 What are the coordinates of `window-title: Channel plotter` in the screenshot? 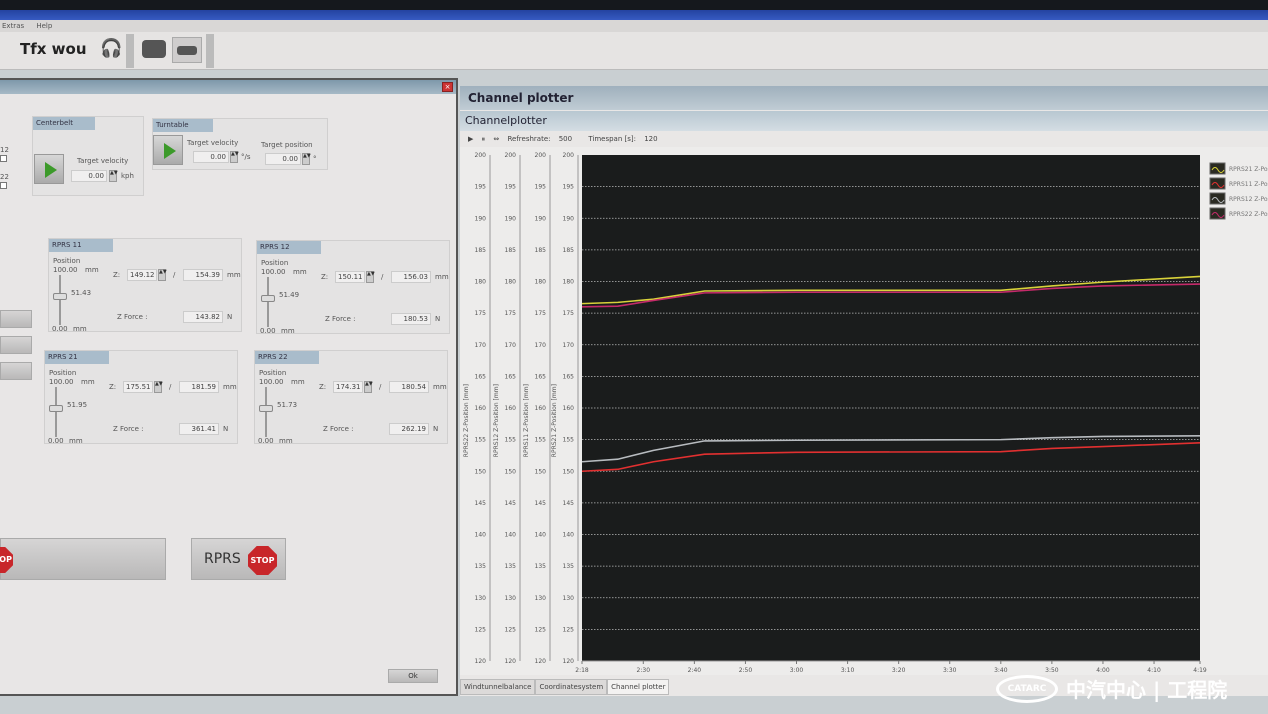 It's located at (864, 98).